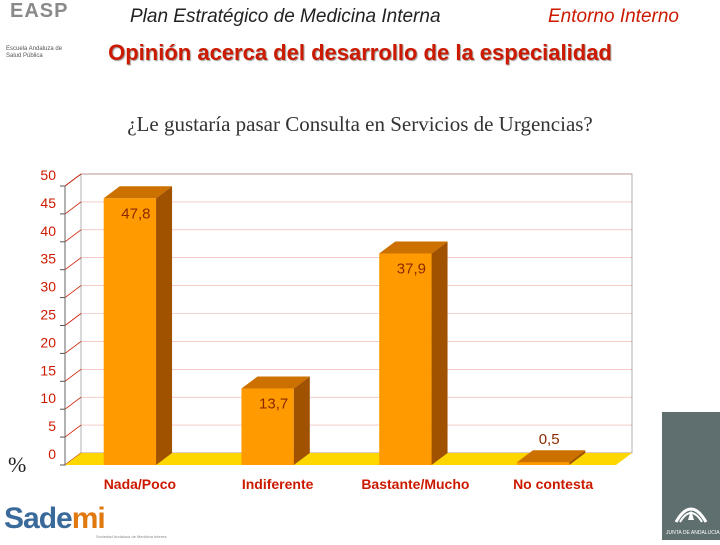 Image resolution: width=720 pixels, height=545 pixels. Describe the element at coordinates (48, 259) in the screenshot. I see `y-tick-label: 35` at that location.